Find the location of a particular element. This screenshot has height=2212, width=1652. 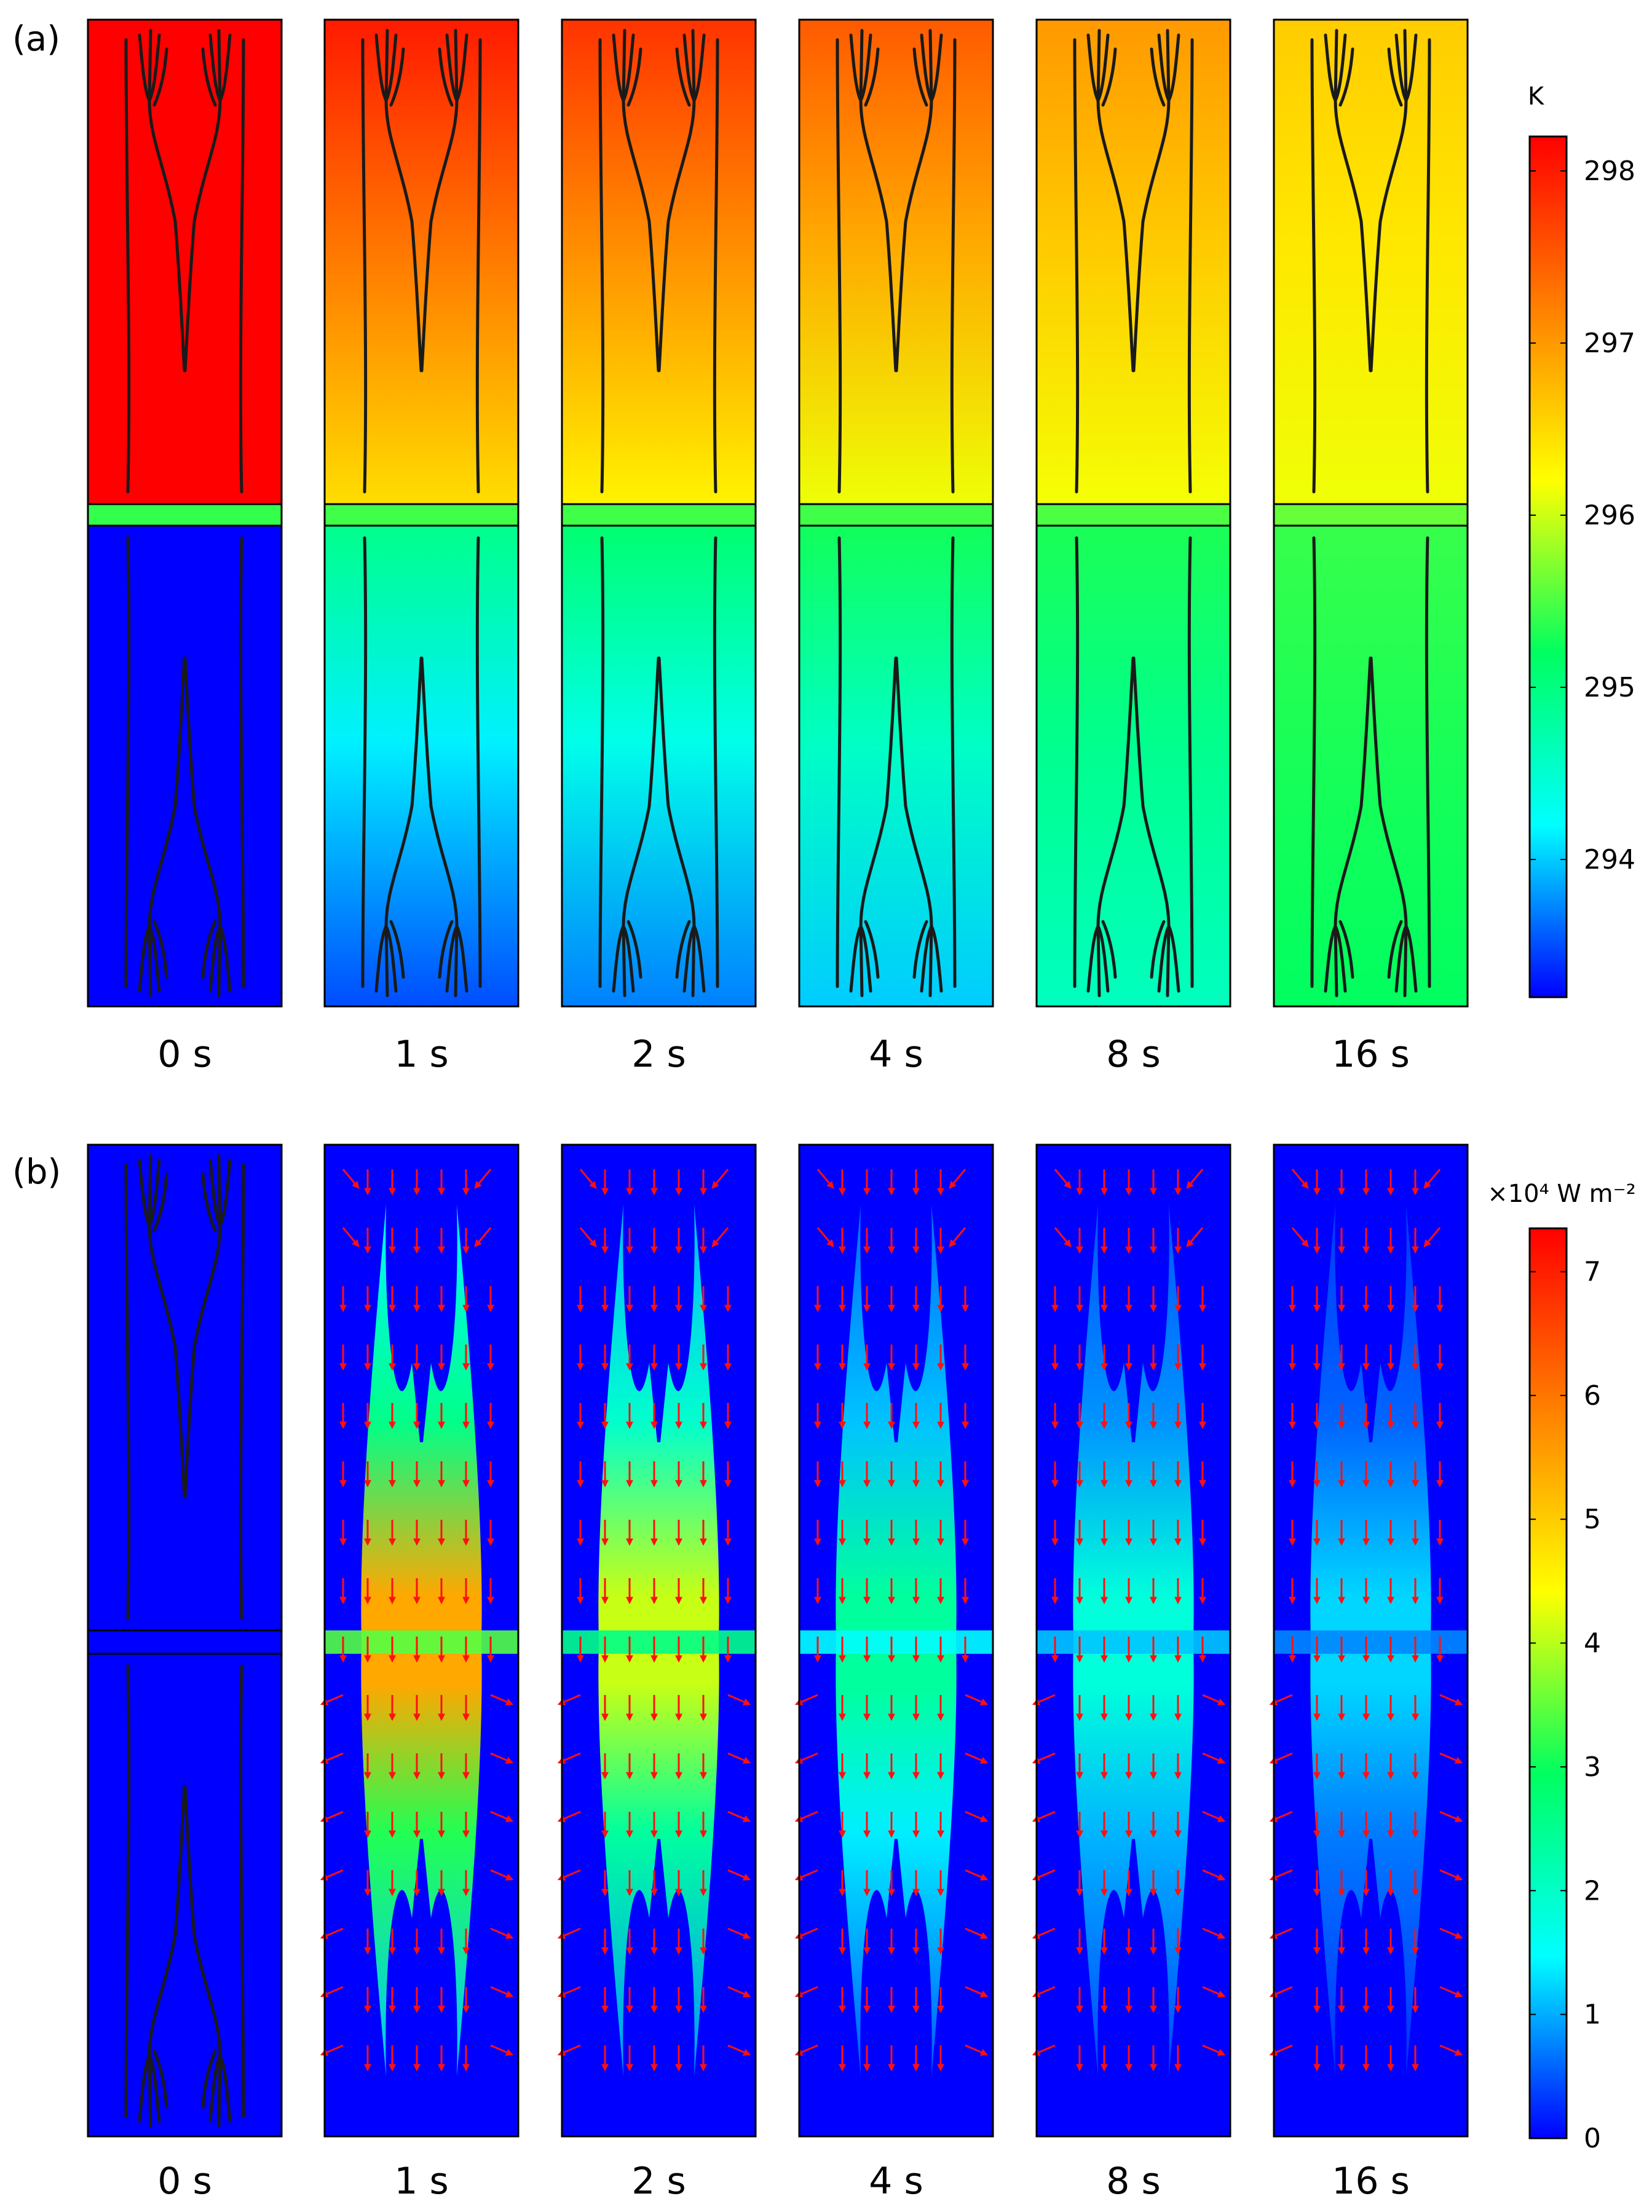

colorbar-tick-label: 295 is located at coordinates (1609, 687).